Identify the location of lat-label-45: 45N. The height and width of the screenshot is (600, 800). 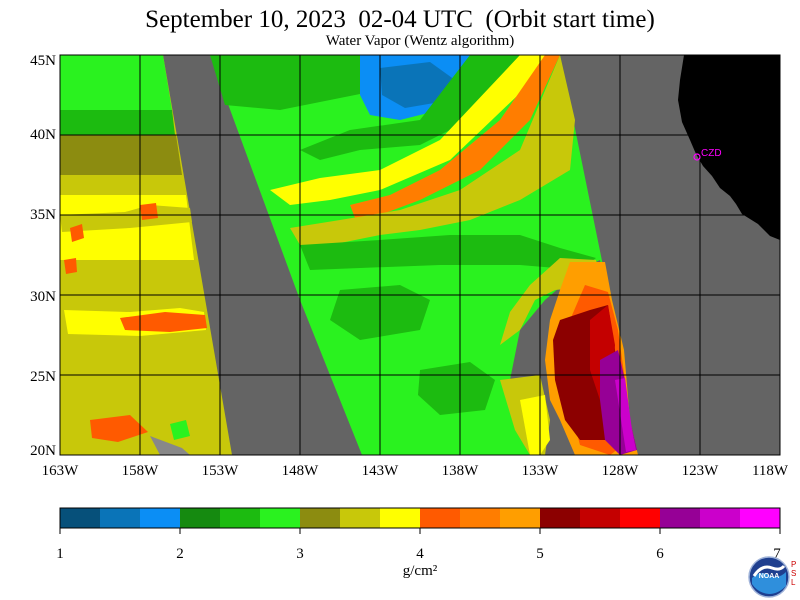
(43, 61).